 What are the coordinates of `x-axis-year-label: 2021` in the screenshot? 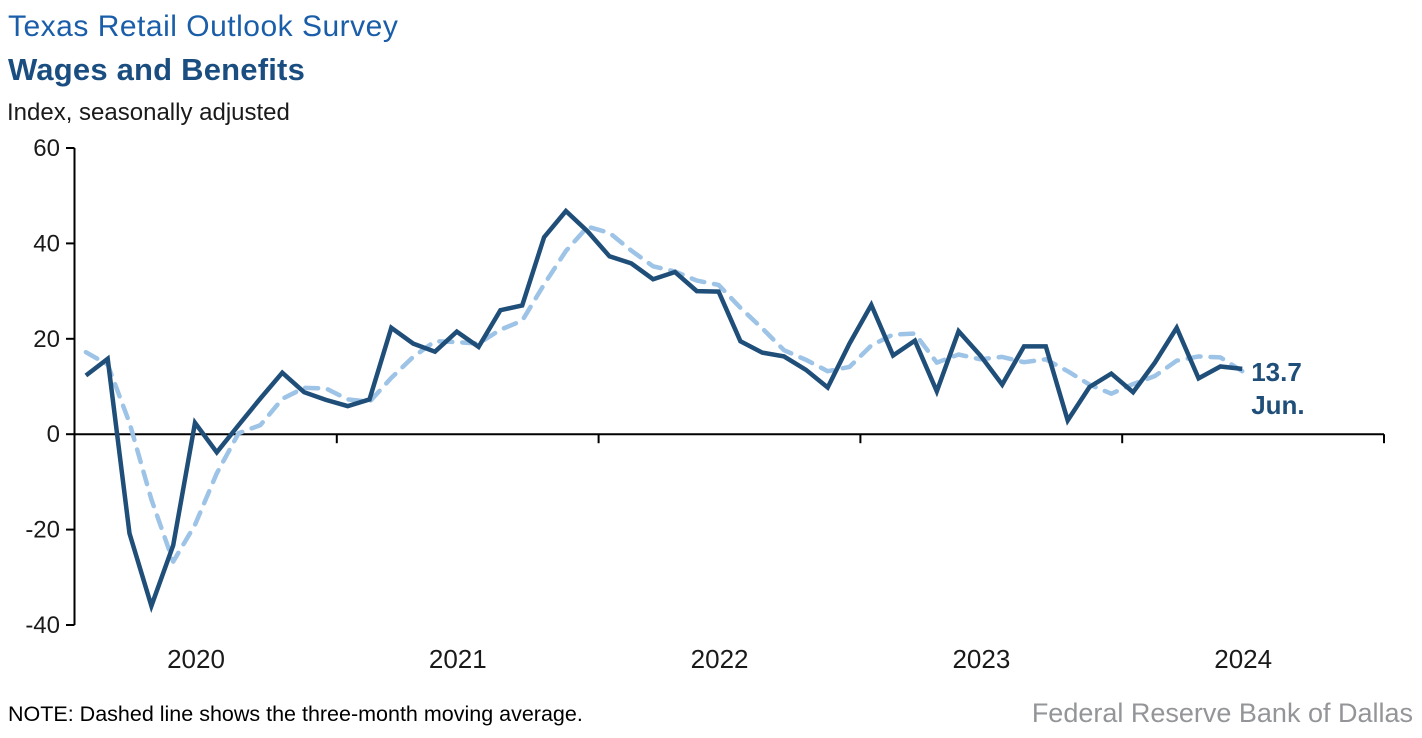 It's located at (458, 659).